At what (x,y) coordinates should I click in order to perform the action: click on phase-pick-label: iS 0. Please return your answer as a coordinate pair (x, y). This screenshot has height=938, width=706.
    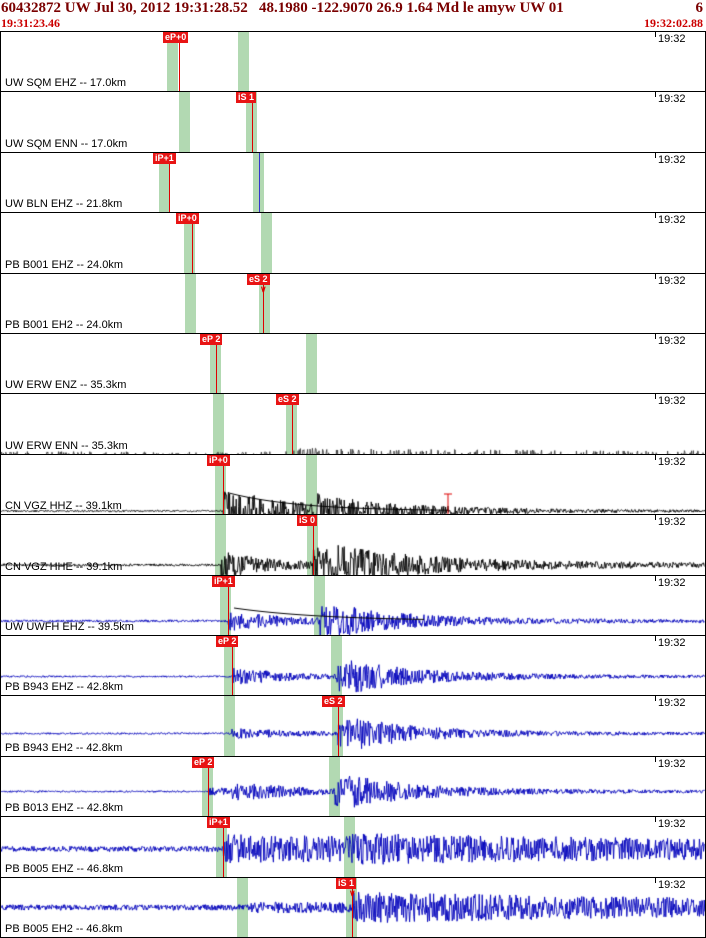
    Looking at the image, I should click on (307, 521).